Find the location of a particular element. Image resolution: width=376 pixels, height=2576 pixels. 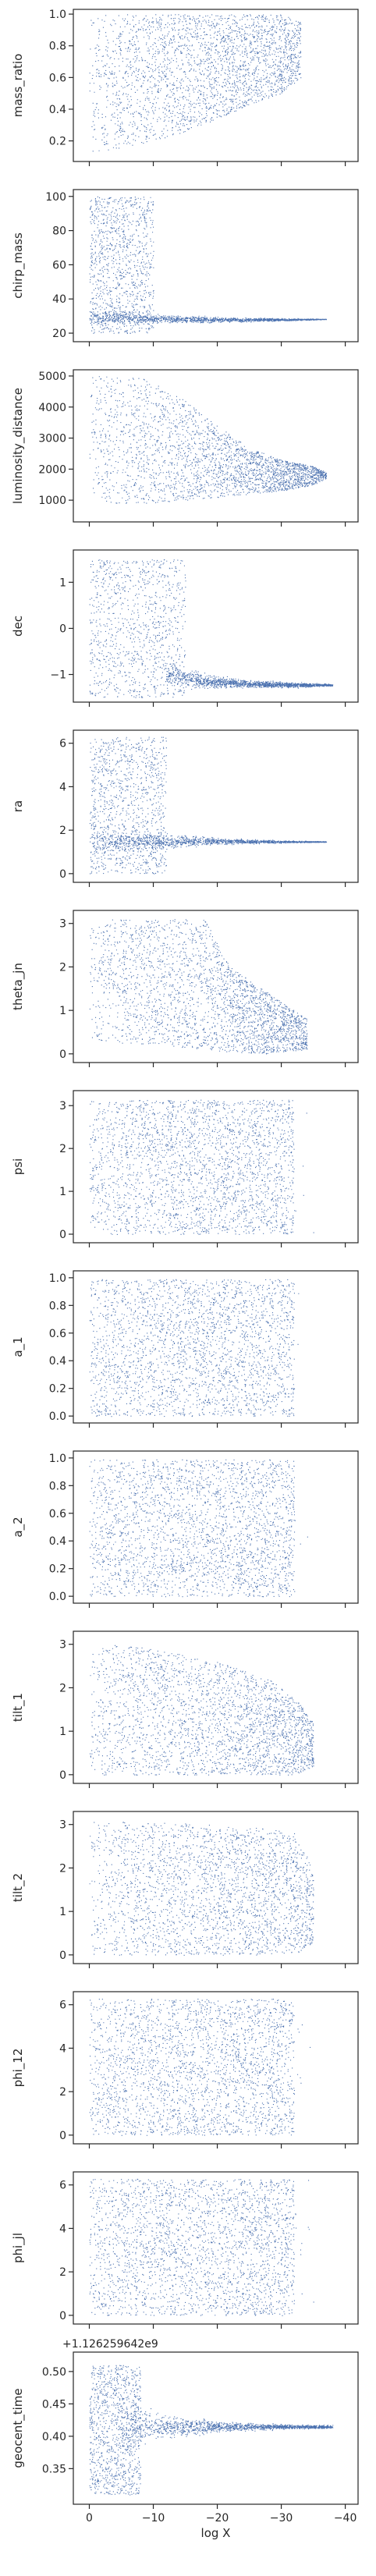

panel-phi-12: 0 2 4 6 phi_12 is located at coordinates (185, 2069).